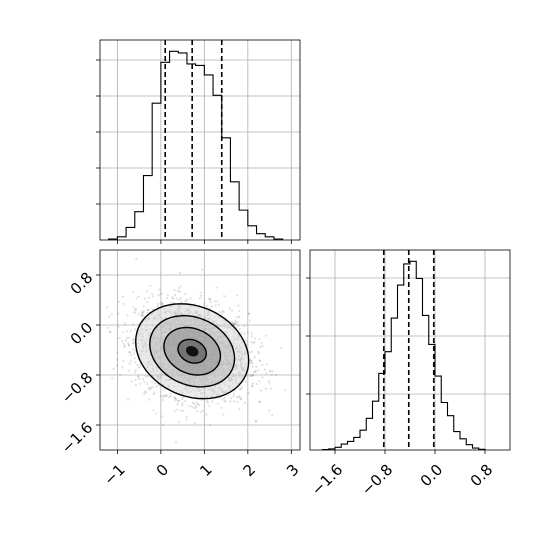  What do you see at coordinates (194, 151) in the screenshot?
I see `hist-param1-ticks` at bounding box center [194, 151].